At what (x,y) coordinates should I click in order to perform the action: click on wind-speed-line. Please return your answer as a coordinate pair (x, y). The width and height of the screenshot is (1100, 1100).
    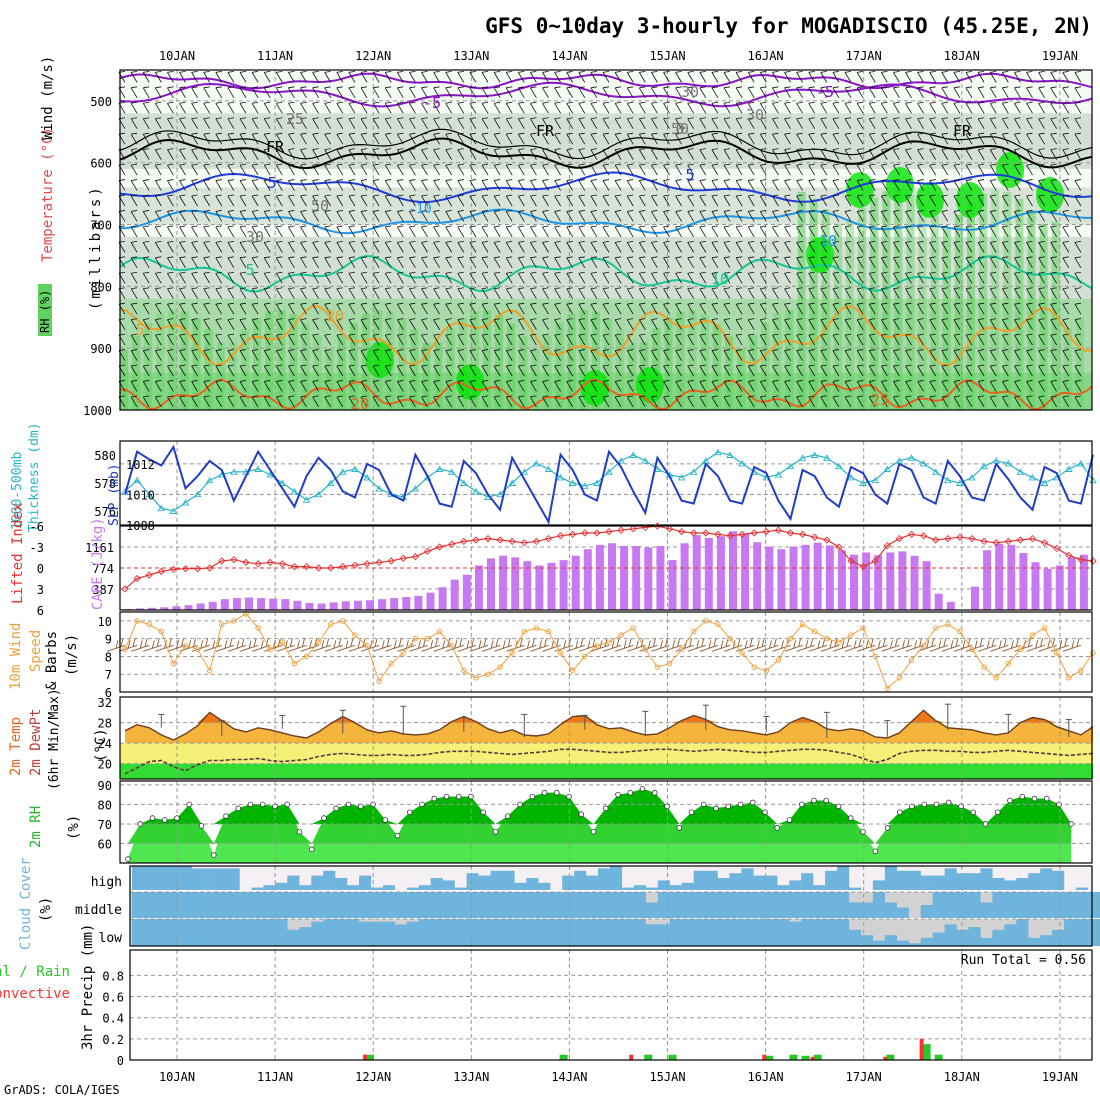
    Looking at the image, I should click on (609, 651).